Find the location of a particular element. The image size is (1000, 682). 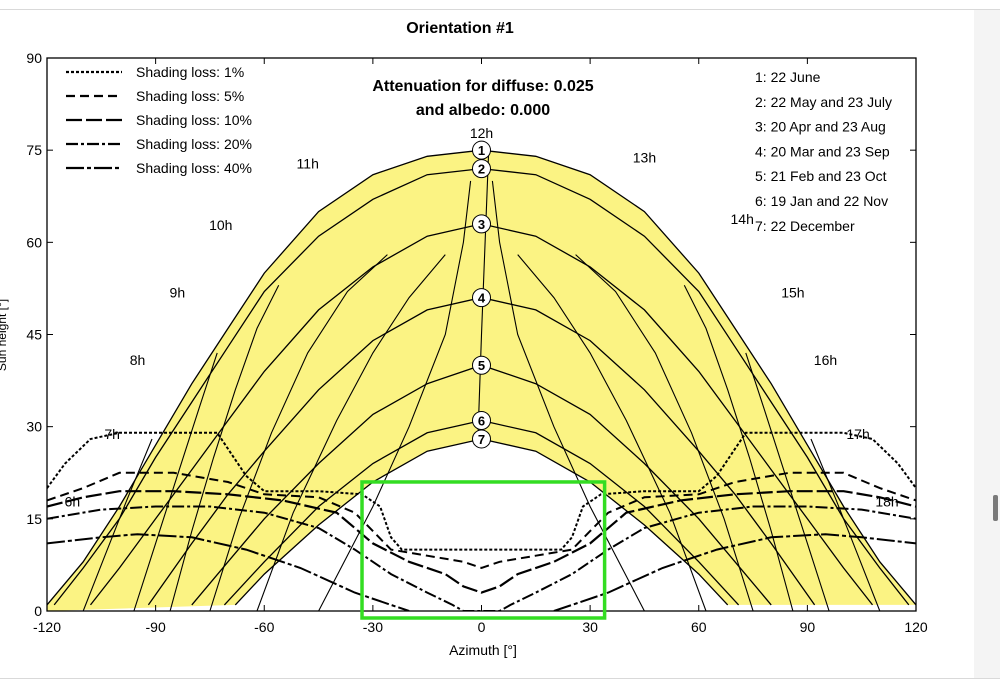

chart-title: Orientation #1 is located at coordinates (460, 28).